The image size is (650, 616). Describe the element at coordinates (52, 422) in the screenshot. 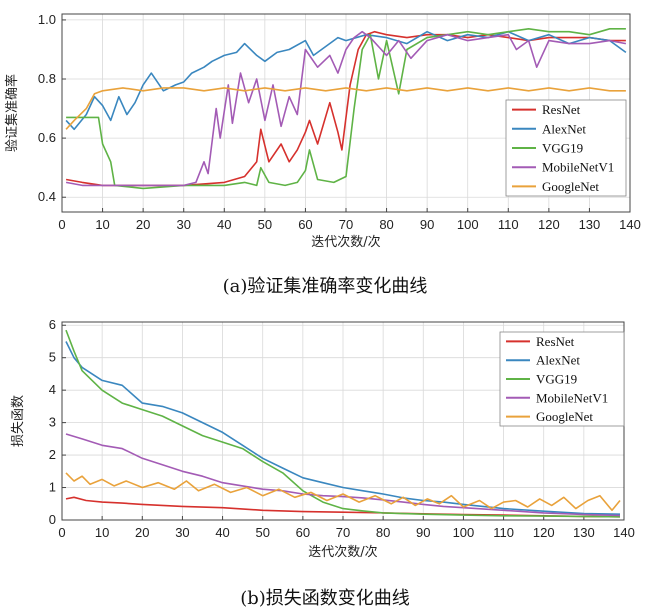

I see `y-tick-label: 3` at that location.